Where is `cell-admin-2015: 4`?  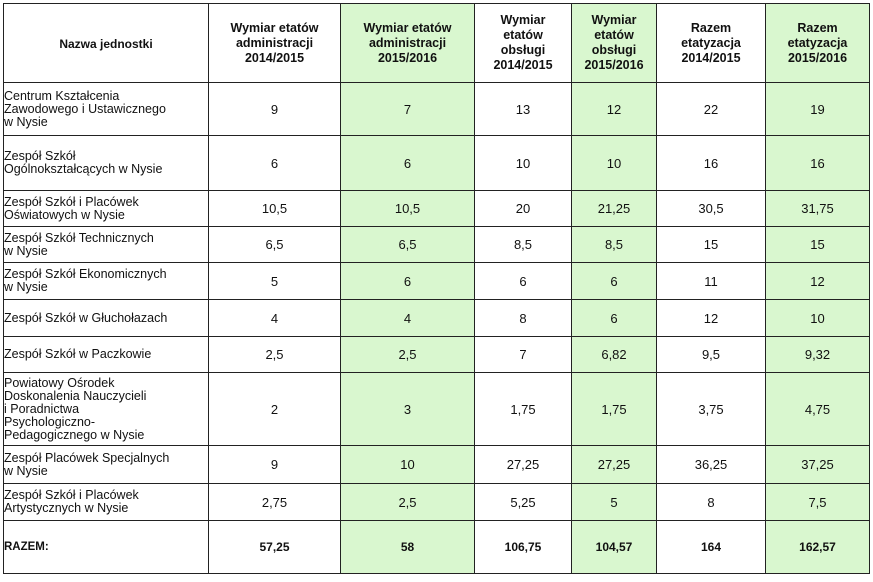 cell-admin-2015: 4 is located at coordinates (407, 318).